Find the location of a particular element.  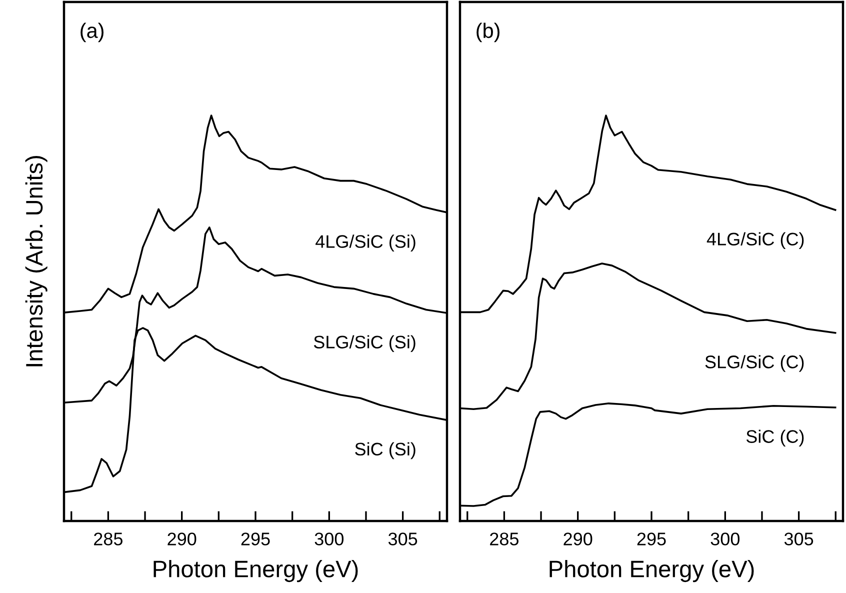

series-label: SLG/SiC (C) is located at coordinates (754, 363).